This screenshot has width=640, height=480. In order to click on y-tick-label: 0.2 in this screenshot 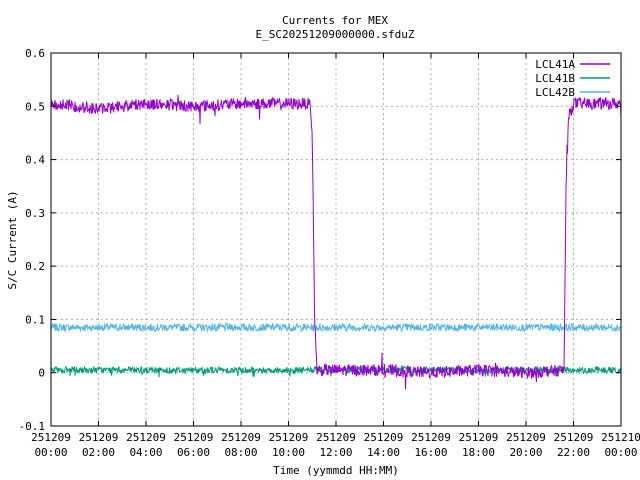, I will do `click(35, 266)`.